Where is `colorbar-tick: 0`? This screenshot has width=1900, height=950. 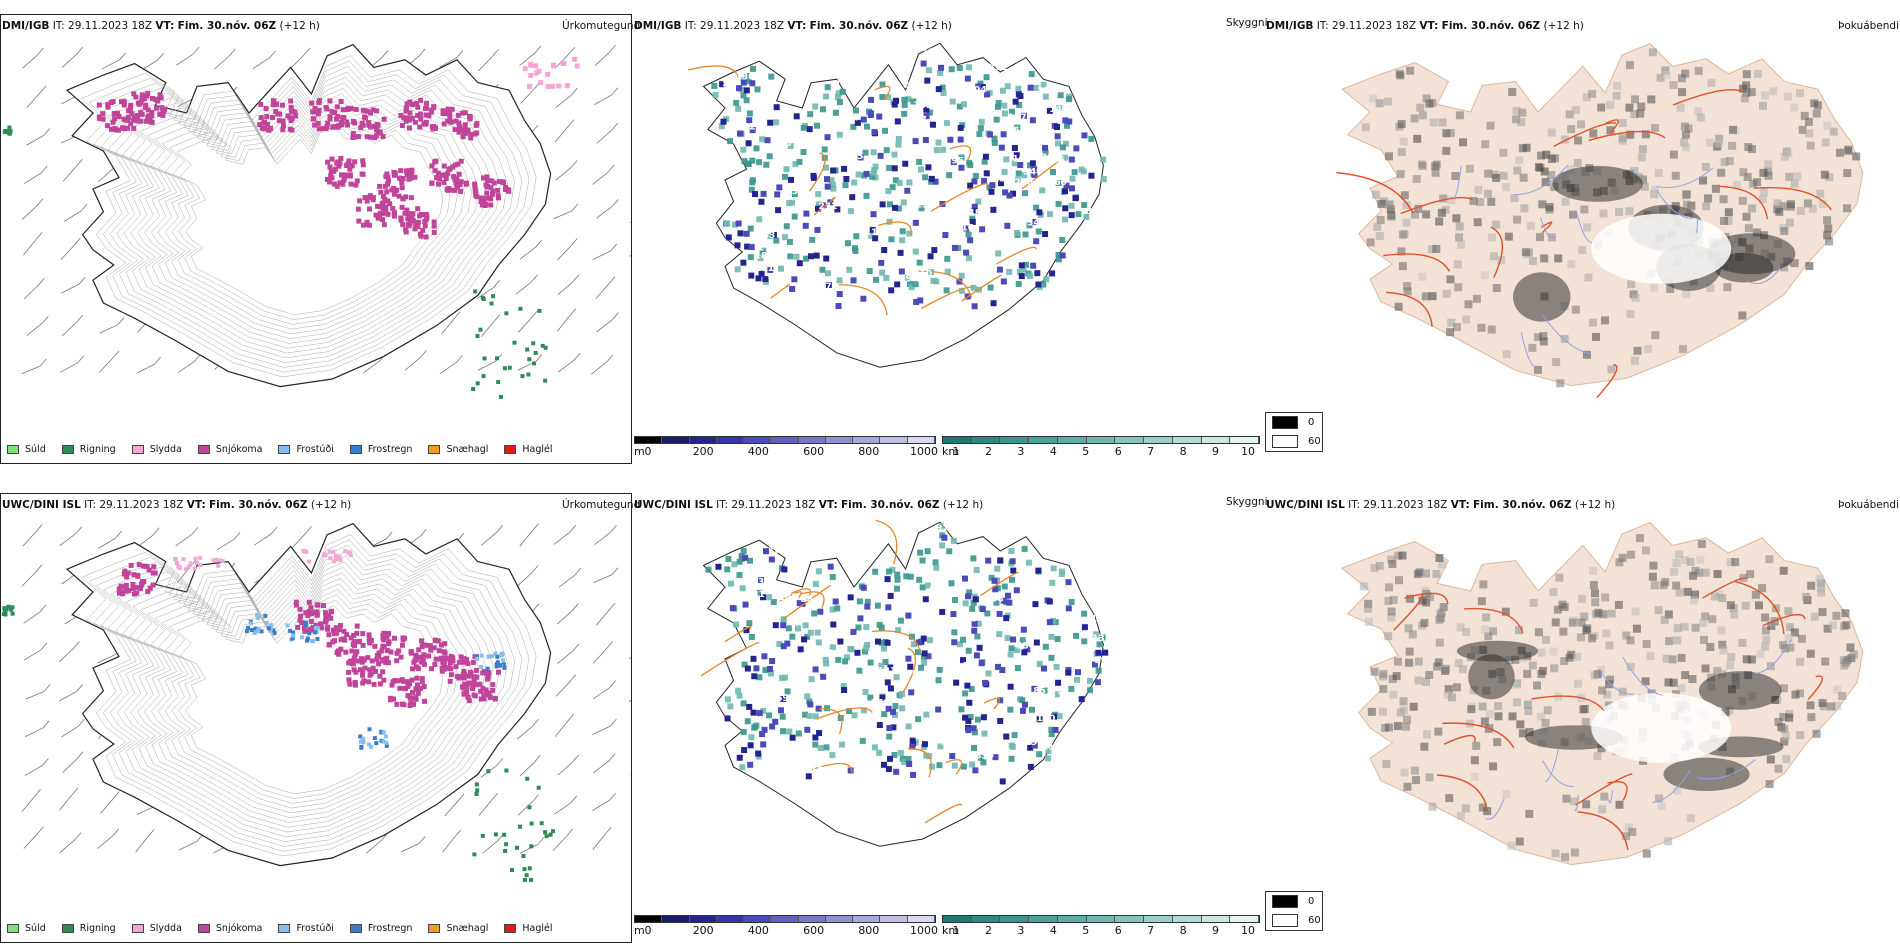 colorbar-tick: 0 is located at coordinates (648, 930).